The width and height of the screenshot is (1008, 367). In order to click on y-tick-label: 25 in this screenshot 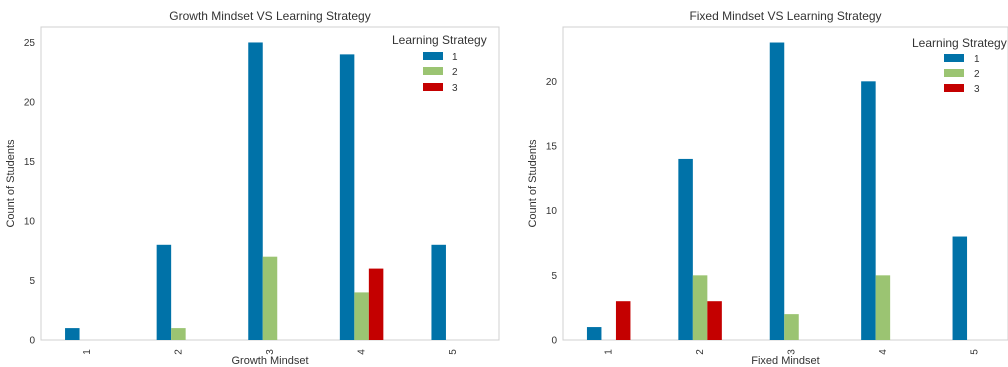, I will do `click(30, 43)`.